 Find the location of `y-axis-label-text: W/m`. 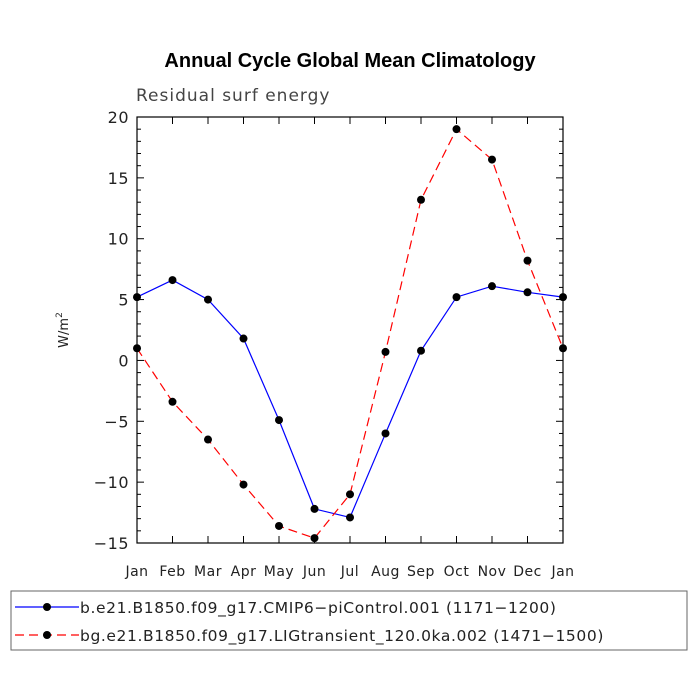

y-axis-label-text: W/m is located at coordinates (64, 333).